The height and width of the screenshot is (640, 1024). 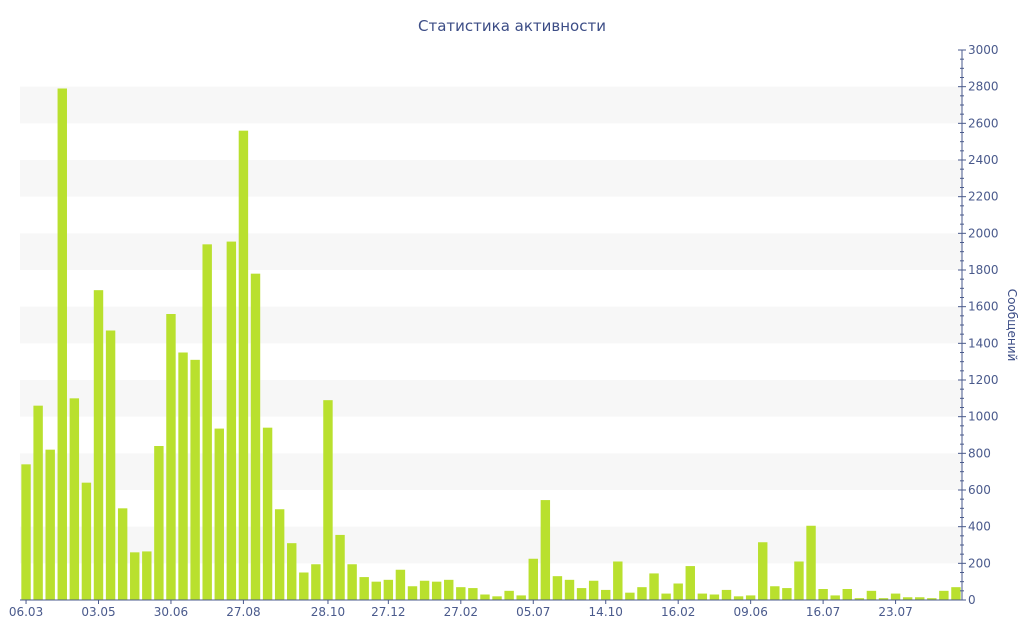 What do you see at coordinates (983, 380) in the screenshot?
I see `y-tick-label: 1200` at bounding box center [983, 380].